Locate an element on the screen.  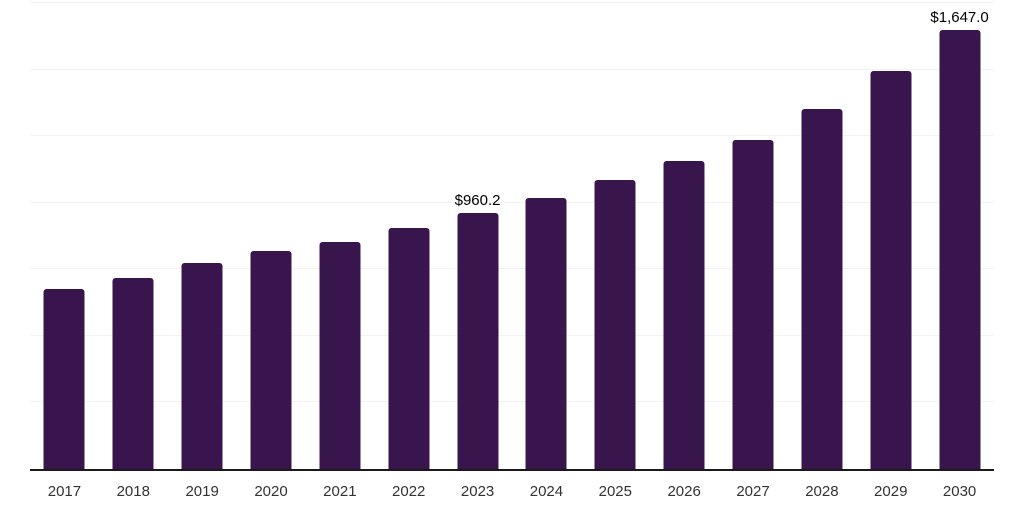
bar-2030 is located at coordinates (960, 249).